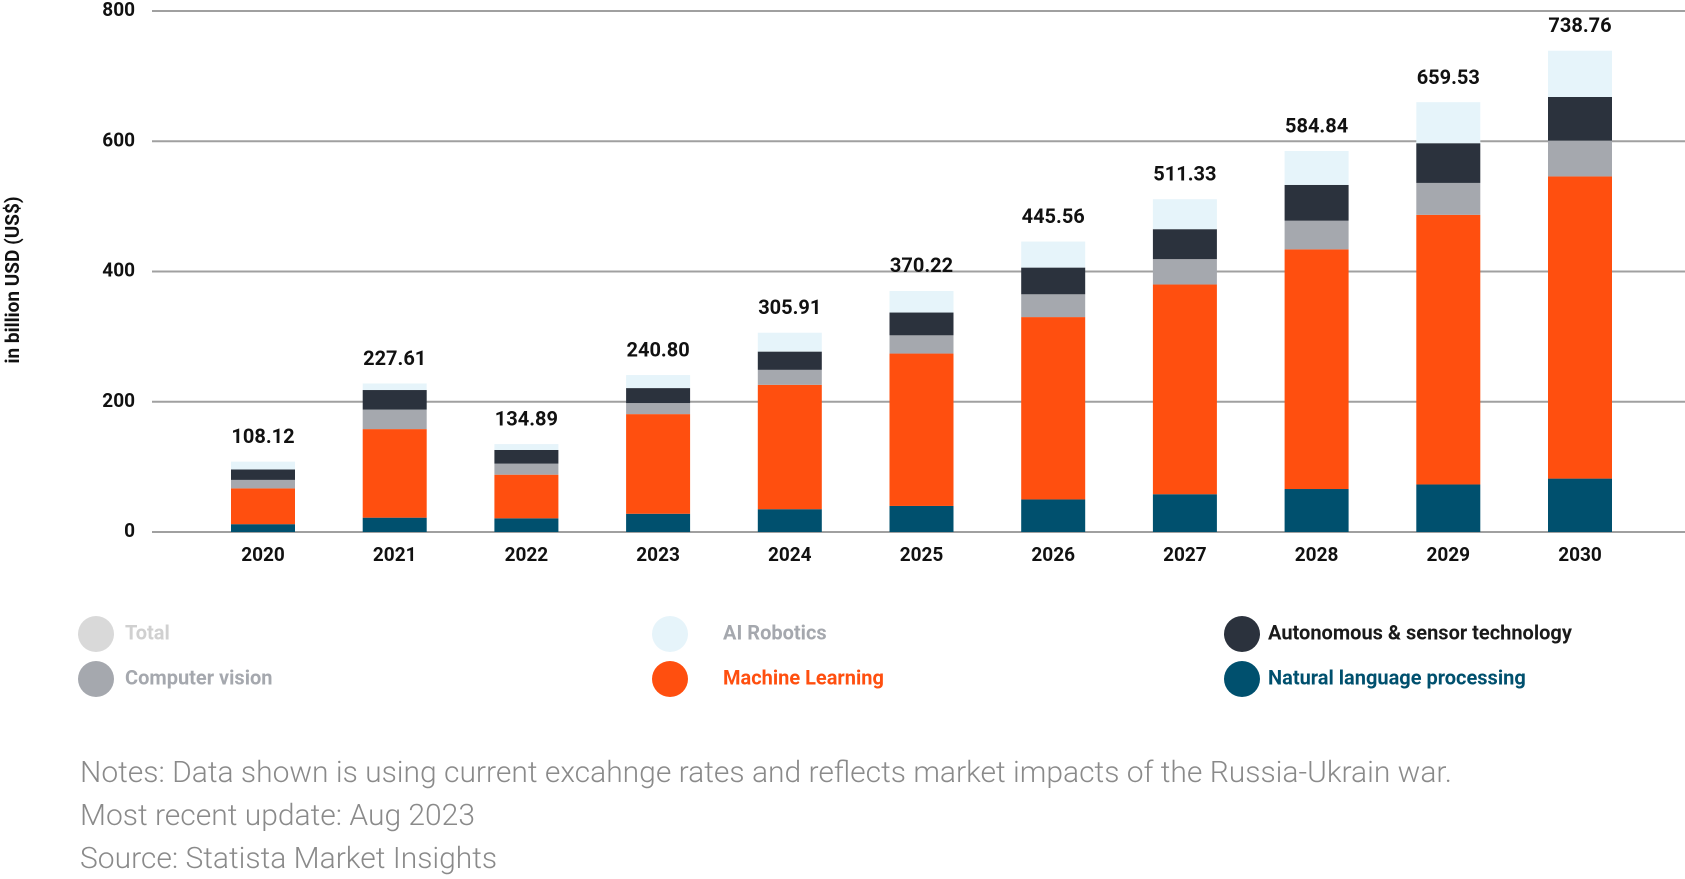 This screenshot has height=879, width=1685. I want to click on x-tick-label: 2021, so click(395, 554).